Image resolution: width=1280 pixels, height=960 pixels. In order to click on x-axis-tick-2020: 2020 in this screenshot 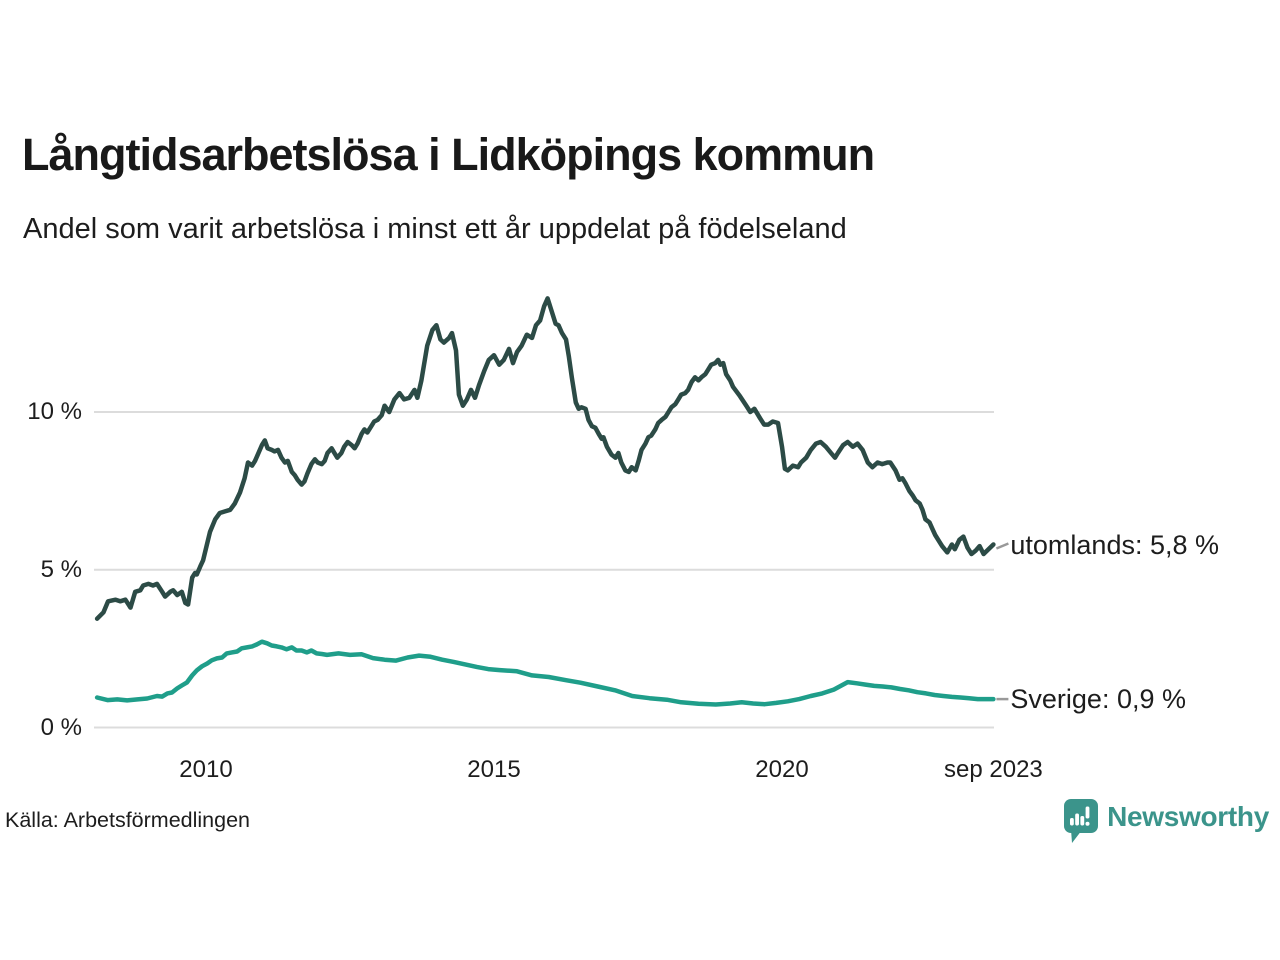, I will do `click(782, 769)`.